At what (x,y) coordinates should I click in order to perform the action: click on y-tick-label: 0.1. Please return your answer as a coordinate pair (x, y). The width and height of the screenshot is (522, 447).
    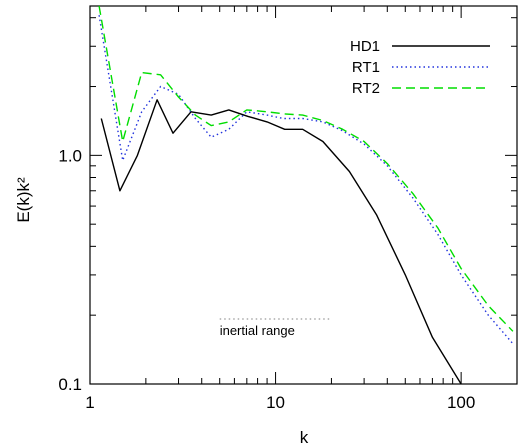
    Looking at the image, I should click on (70, 384).